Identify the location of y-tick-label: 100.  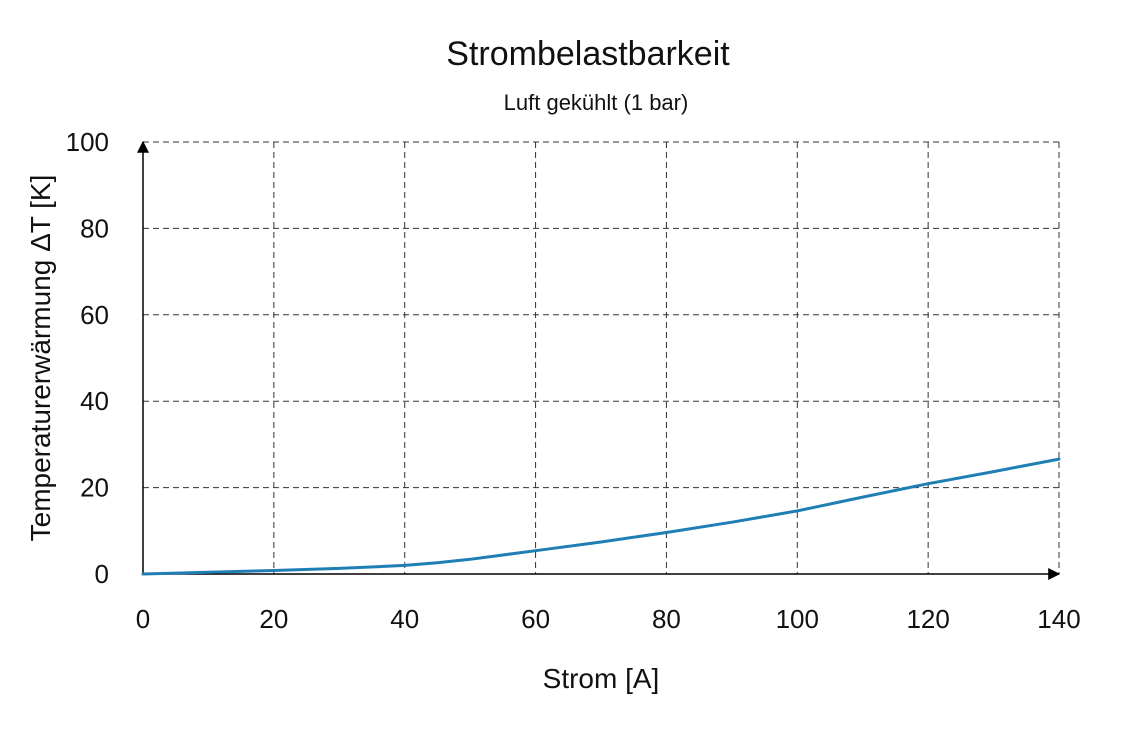
(87, 142).